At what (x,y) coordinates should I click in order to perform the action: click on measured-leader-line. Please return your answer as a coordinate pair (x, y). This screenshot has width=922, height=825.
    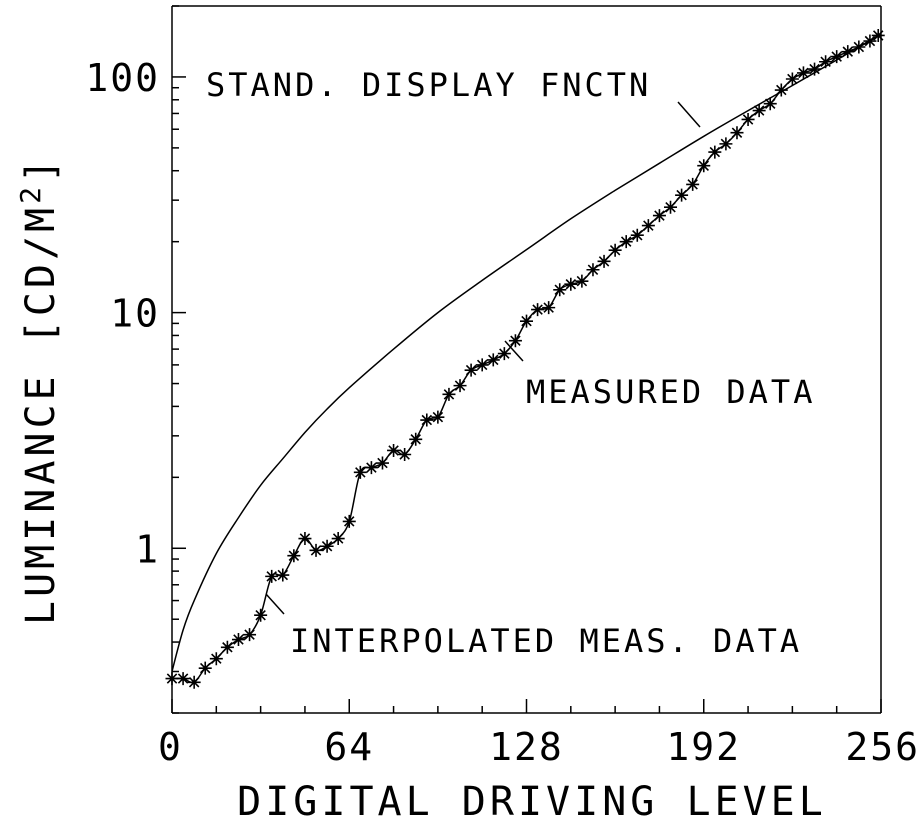
    Looking at the image, I should click on (514, 351).